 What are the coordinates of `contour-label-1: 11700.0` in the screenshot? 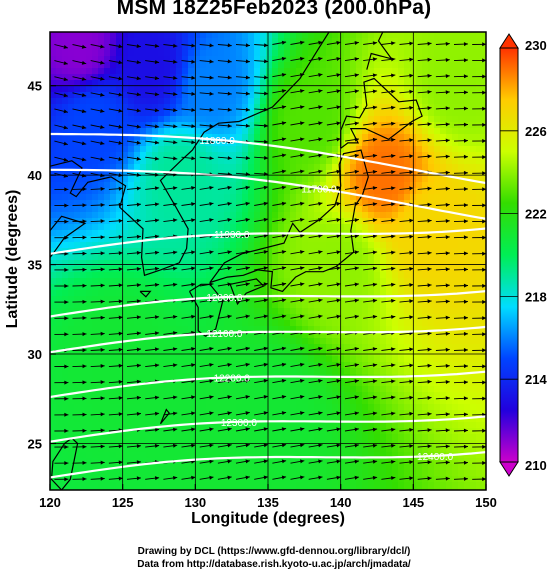 It's located at (319, 189).